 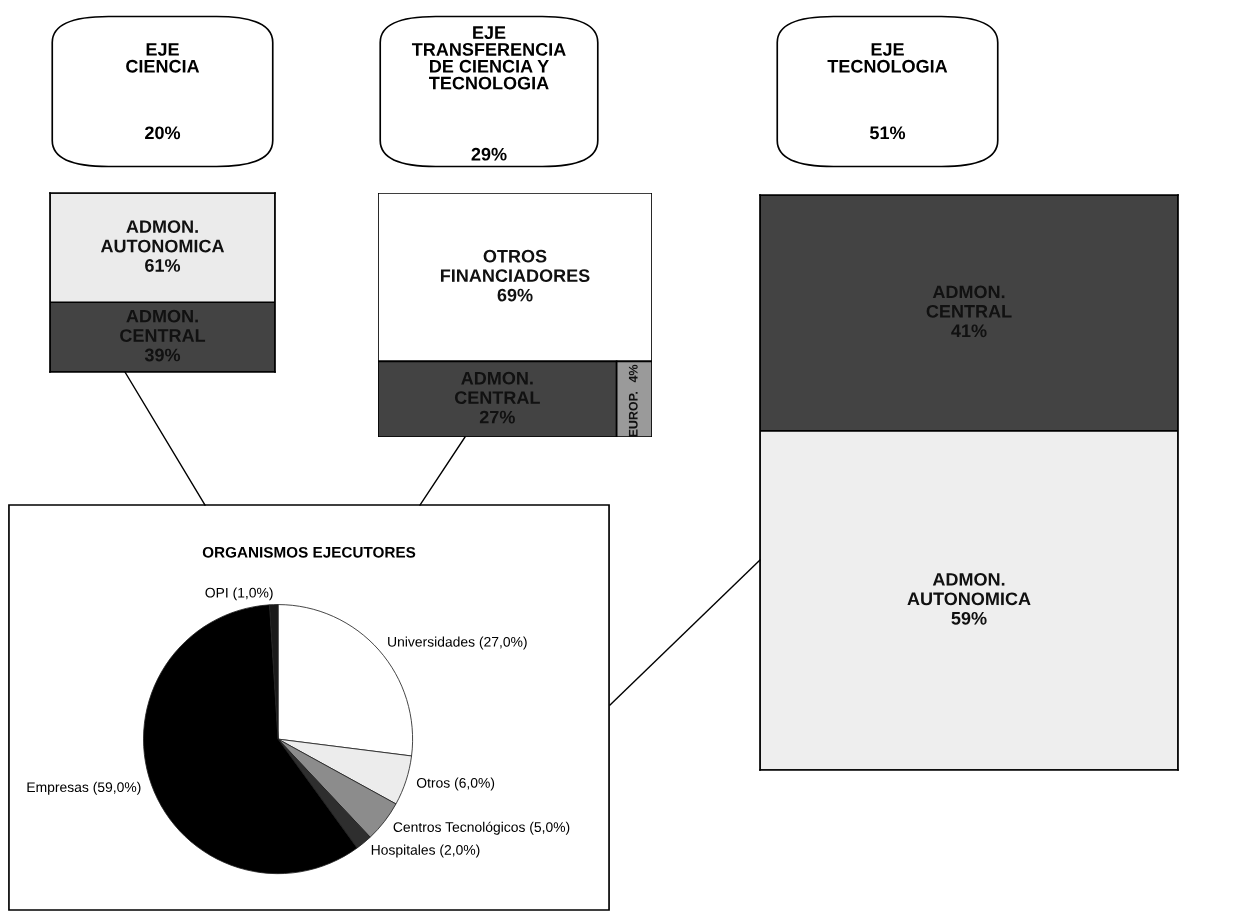 I want to click on text: 20%, so click(x=163, y=133).